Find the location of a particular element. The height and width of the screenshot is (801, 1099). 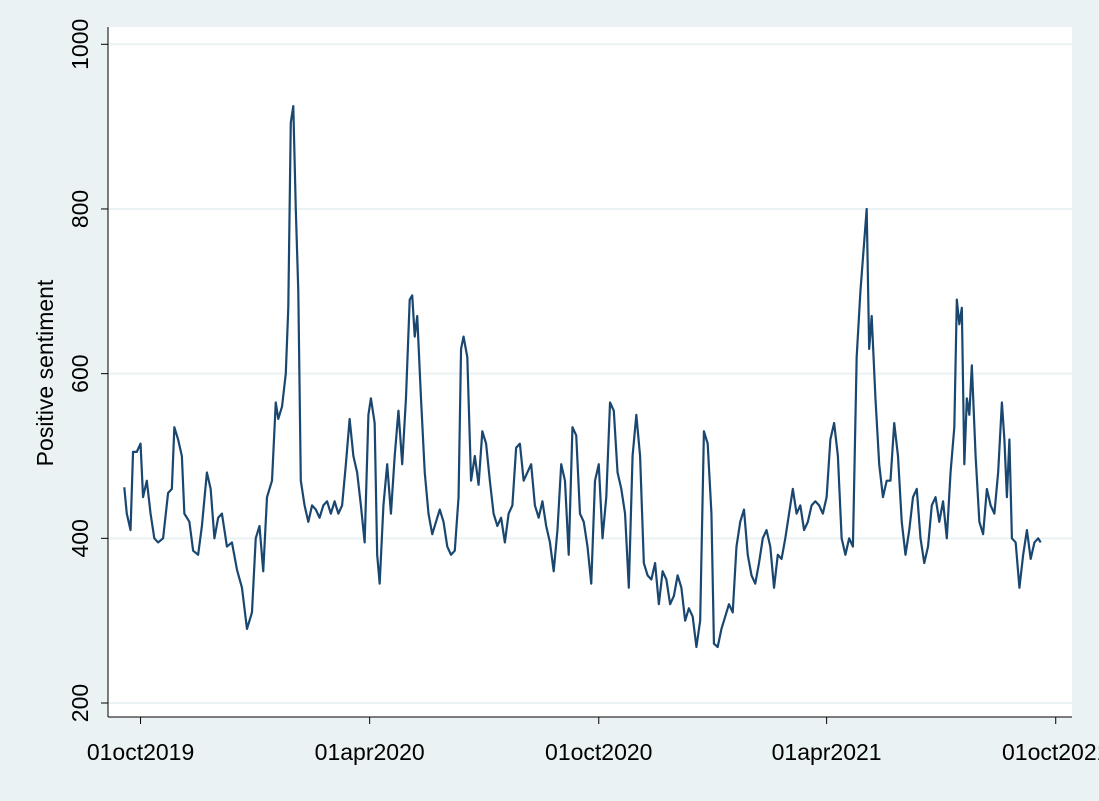

x-tick-label: 01oct2020 is located at coordinates (598, 752).